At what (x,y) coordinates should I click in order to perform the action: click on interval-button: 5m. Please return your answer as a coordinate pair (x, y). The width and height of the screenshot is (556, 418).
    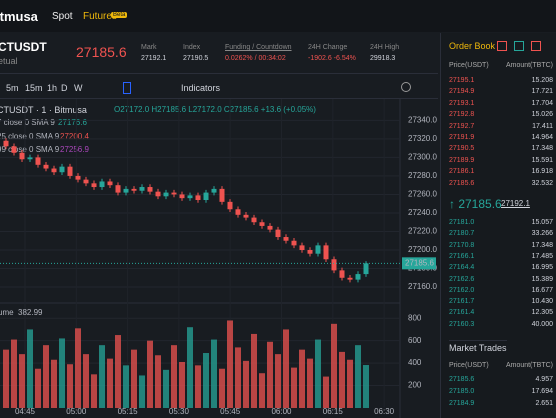
    Looking at the image, I should click on (12, 88).